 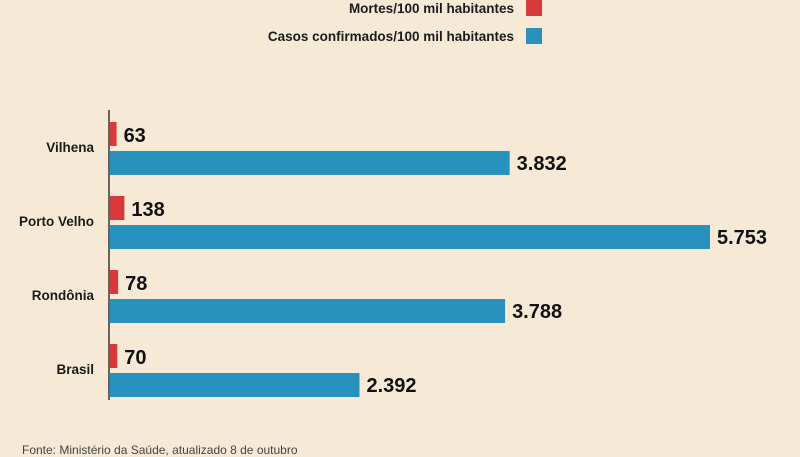 What do you see at coordinates (542, 164) in the screenshot?
I see `data-label-cases-0: 3.832` at bounding box center [542, 164].